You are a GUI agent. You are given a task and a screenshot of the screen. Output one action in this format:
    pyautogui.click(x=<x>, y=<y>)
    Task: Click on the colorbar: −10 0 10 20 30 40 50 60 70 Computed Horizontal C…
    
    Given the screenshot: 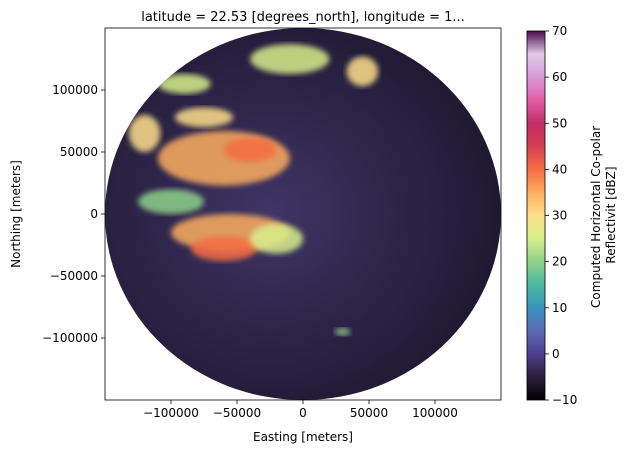 What is the action you would take?
    pyautogui.click(x=572, y=215)
    